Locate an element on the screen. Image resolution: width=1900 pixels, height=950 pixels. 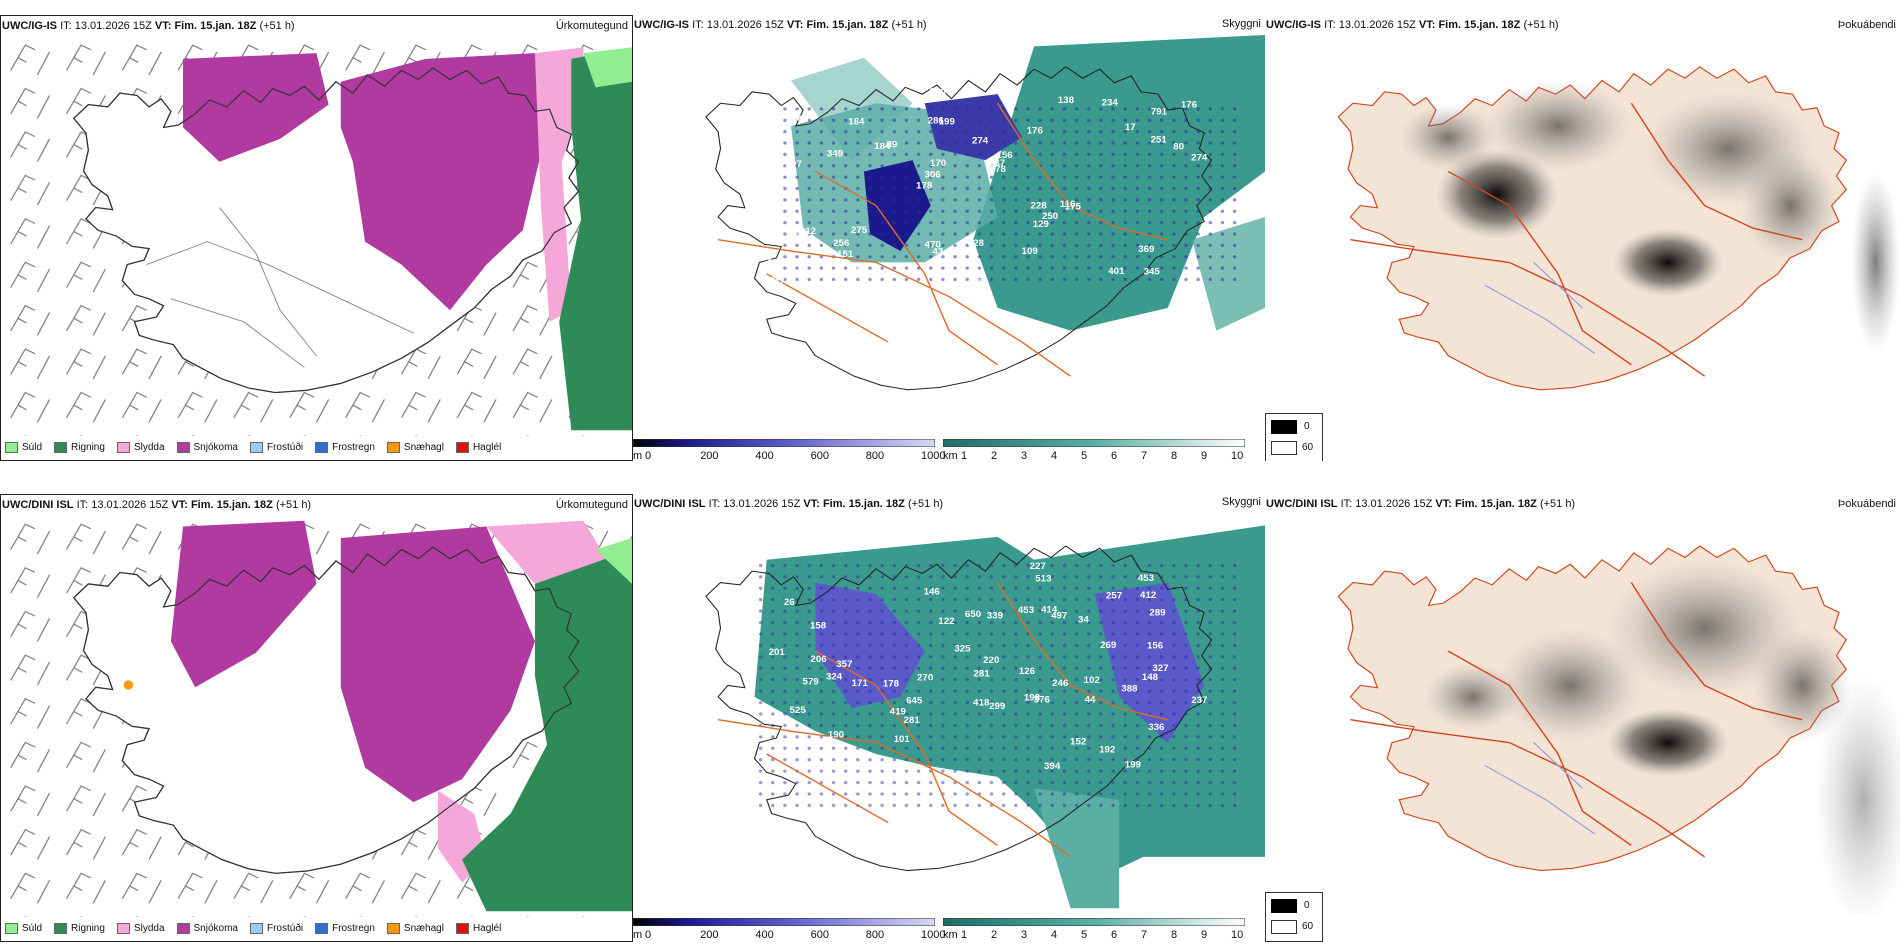
visibility-value: 791 is located at coordinates (1159, 111).